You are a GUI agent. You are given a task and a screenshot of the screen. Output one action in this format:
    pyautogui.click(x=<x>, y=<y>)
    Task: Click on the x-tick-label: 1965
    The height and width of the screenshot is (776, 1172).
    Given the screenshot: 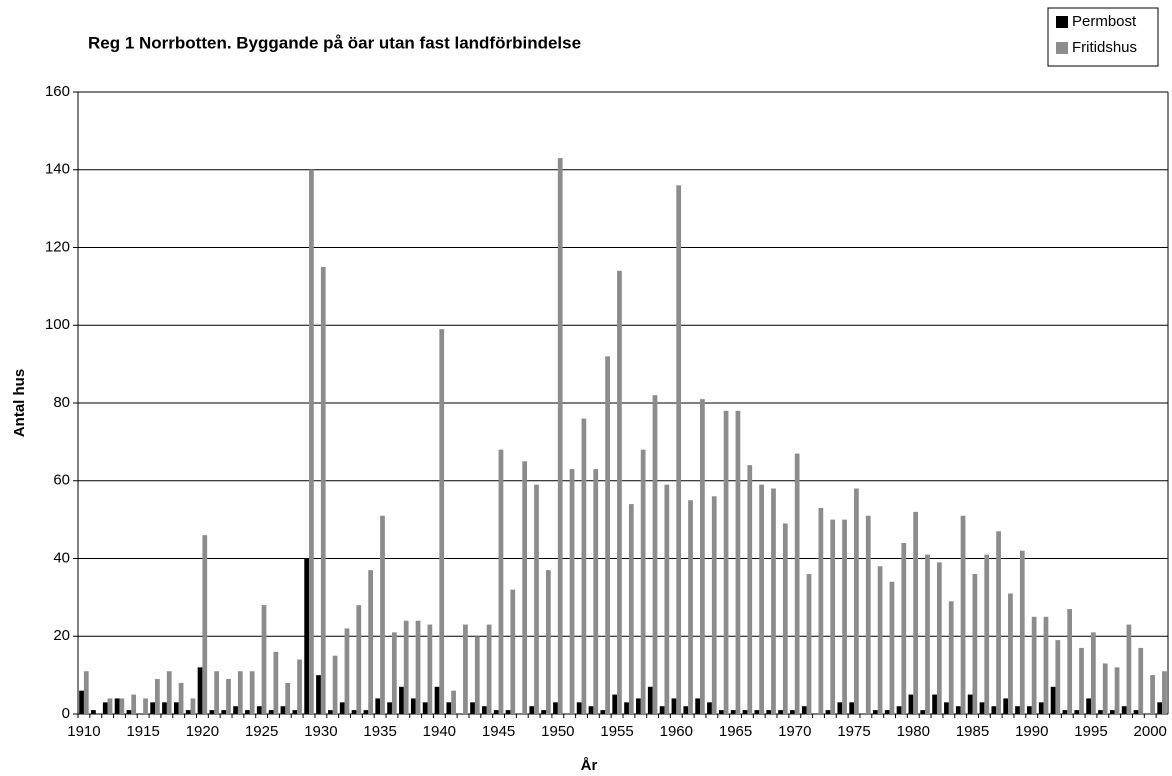 What is the action you would take?
    pyautogui.click(x=735, y=731)
    